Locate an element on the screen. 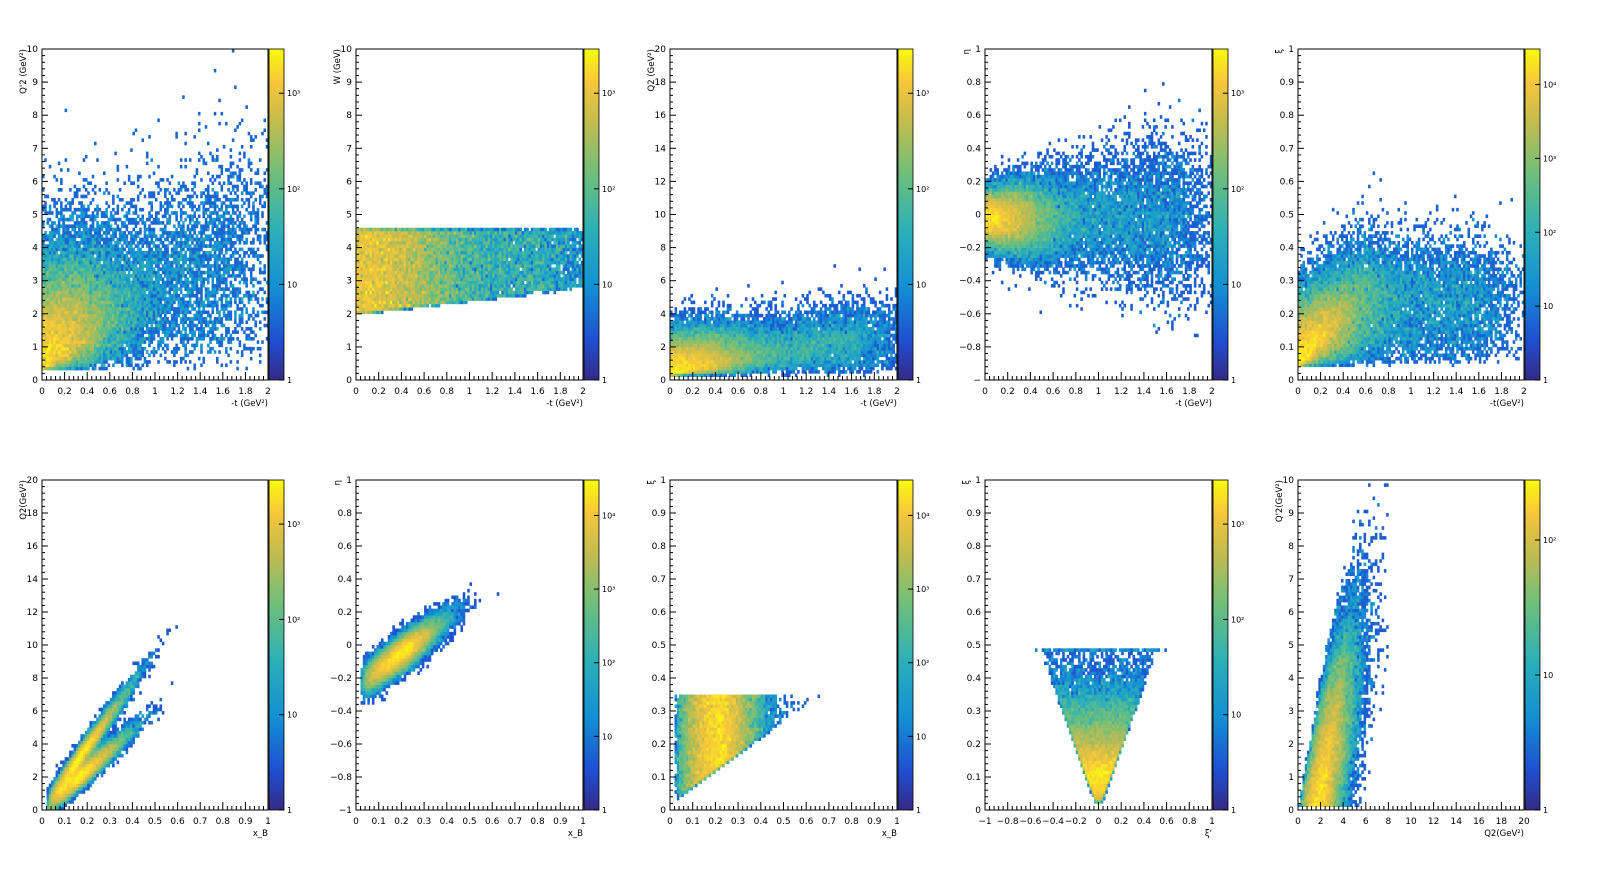 This screenshot has width=1598, height=876. y-tick-label: 7 is located at coordinates (35, 149).